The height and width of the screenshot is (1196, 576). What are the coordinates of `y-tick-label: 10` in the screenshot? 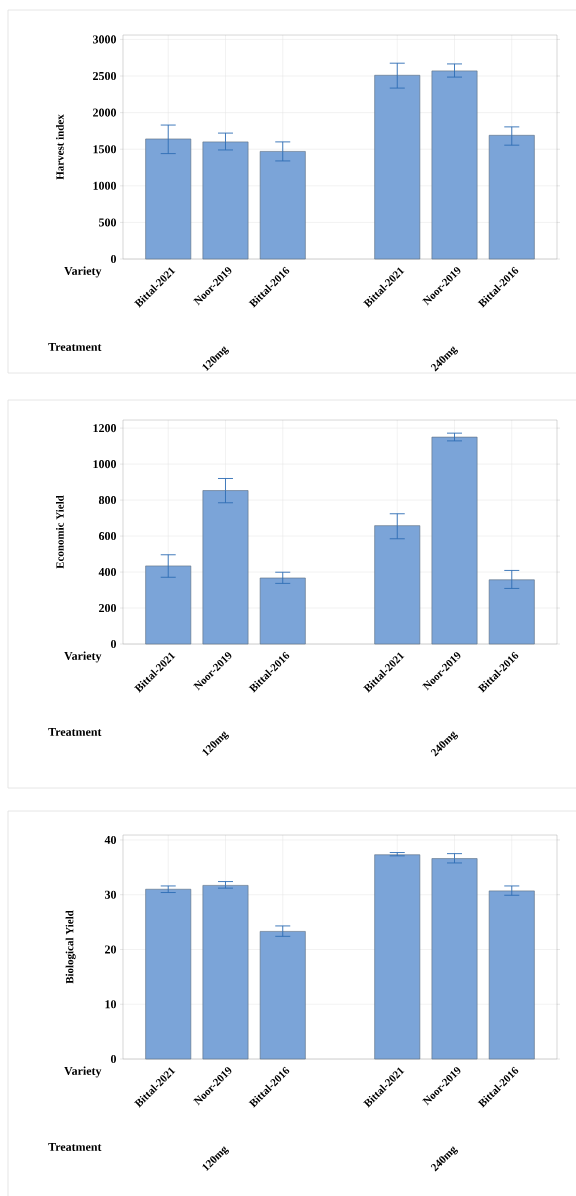 It's located at (111, 1004).